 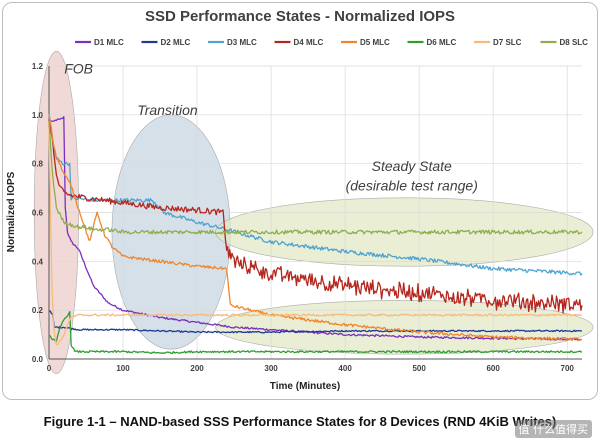 I want to click on x-tick-label: 300, so click(x=271, y=368).